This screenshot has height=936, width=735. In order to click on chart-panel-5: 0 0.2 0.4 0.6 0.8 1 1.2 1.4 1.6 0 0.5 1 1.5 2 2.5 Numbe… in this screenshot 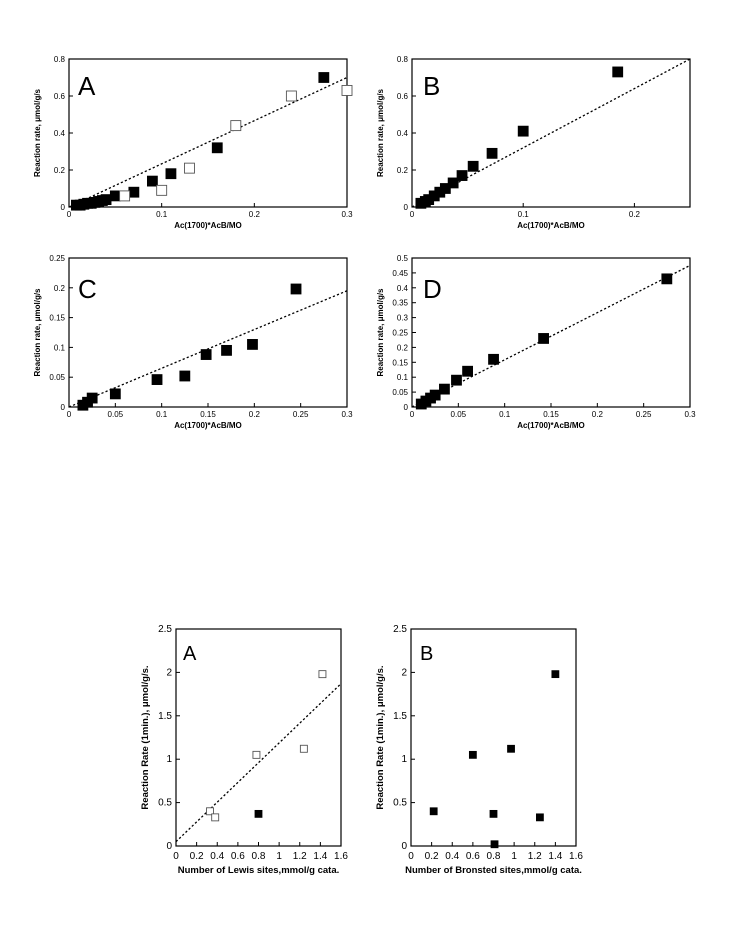, I will do `click(244, 750)`.